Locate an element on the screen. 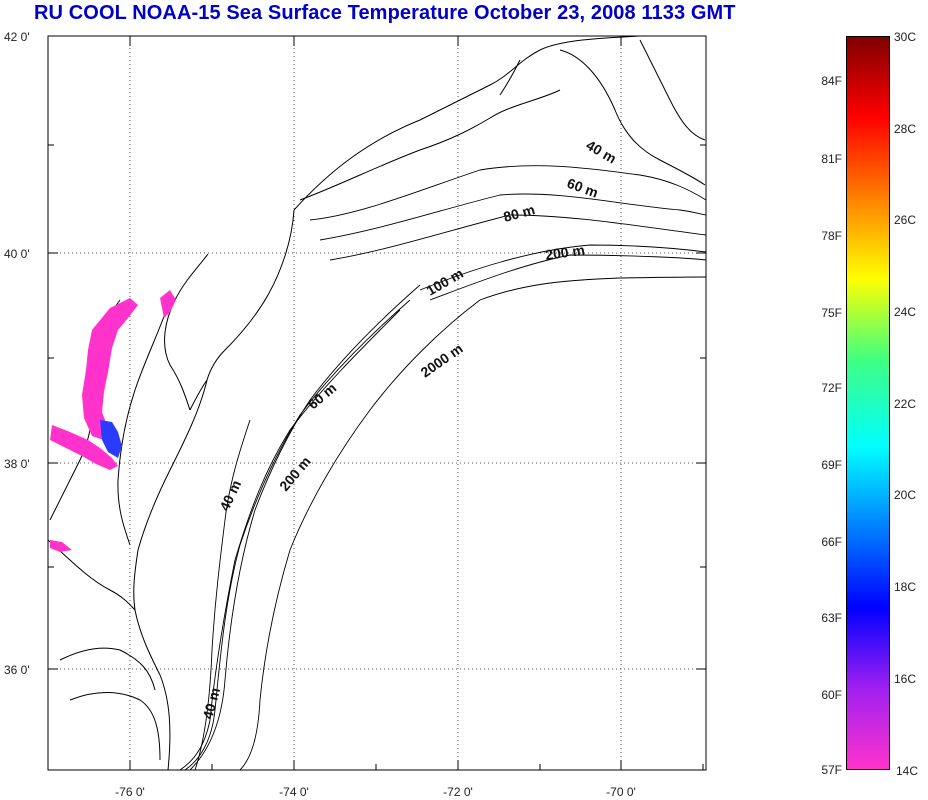  colorbar-gradient is located at coordinates (868, 403).